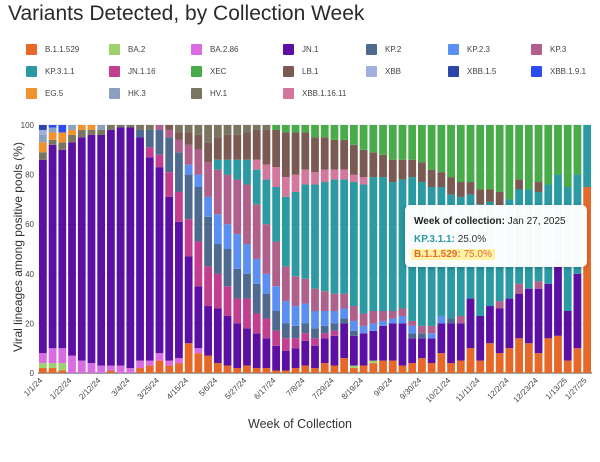 The height and width of the screenshot is (462, 600). Describe the element at coordinates (209, 93) in the screenshot. I see `legend-item-hv-1: HV.1` at that location.